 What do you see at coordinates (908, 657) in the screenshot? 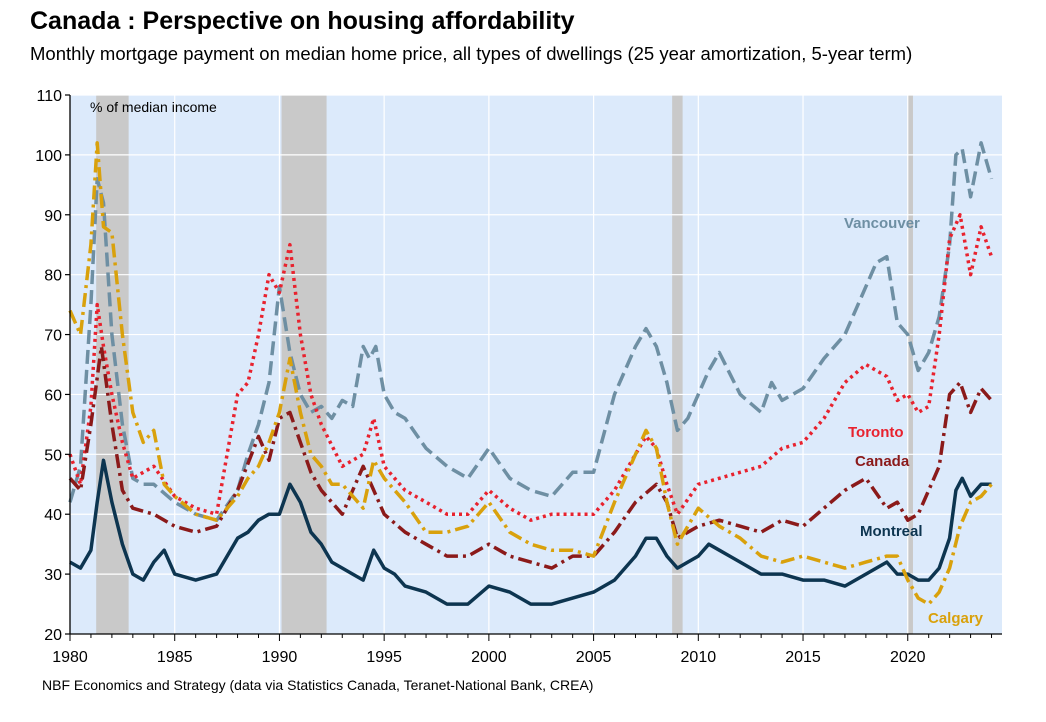
I see `x-tick-label: 2020` at bounding box center [908, 657].